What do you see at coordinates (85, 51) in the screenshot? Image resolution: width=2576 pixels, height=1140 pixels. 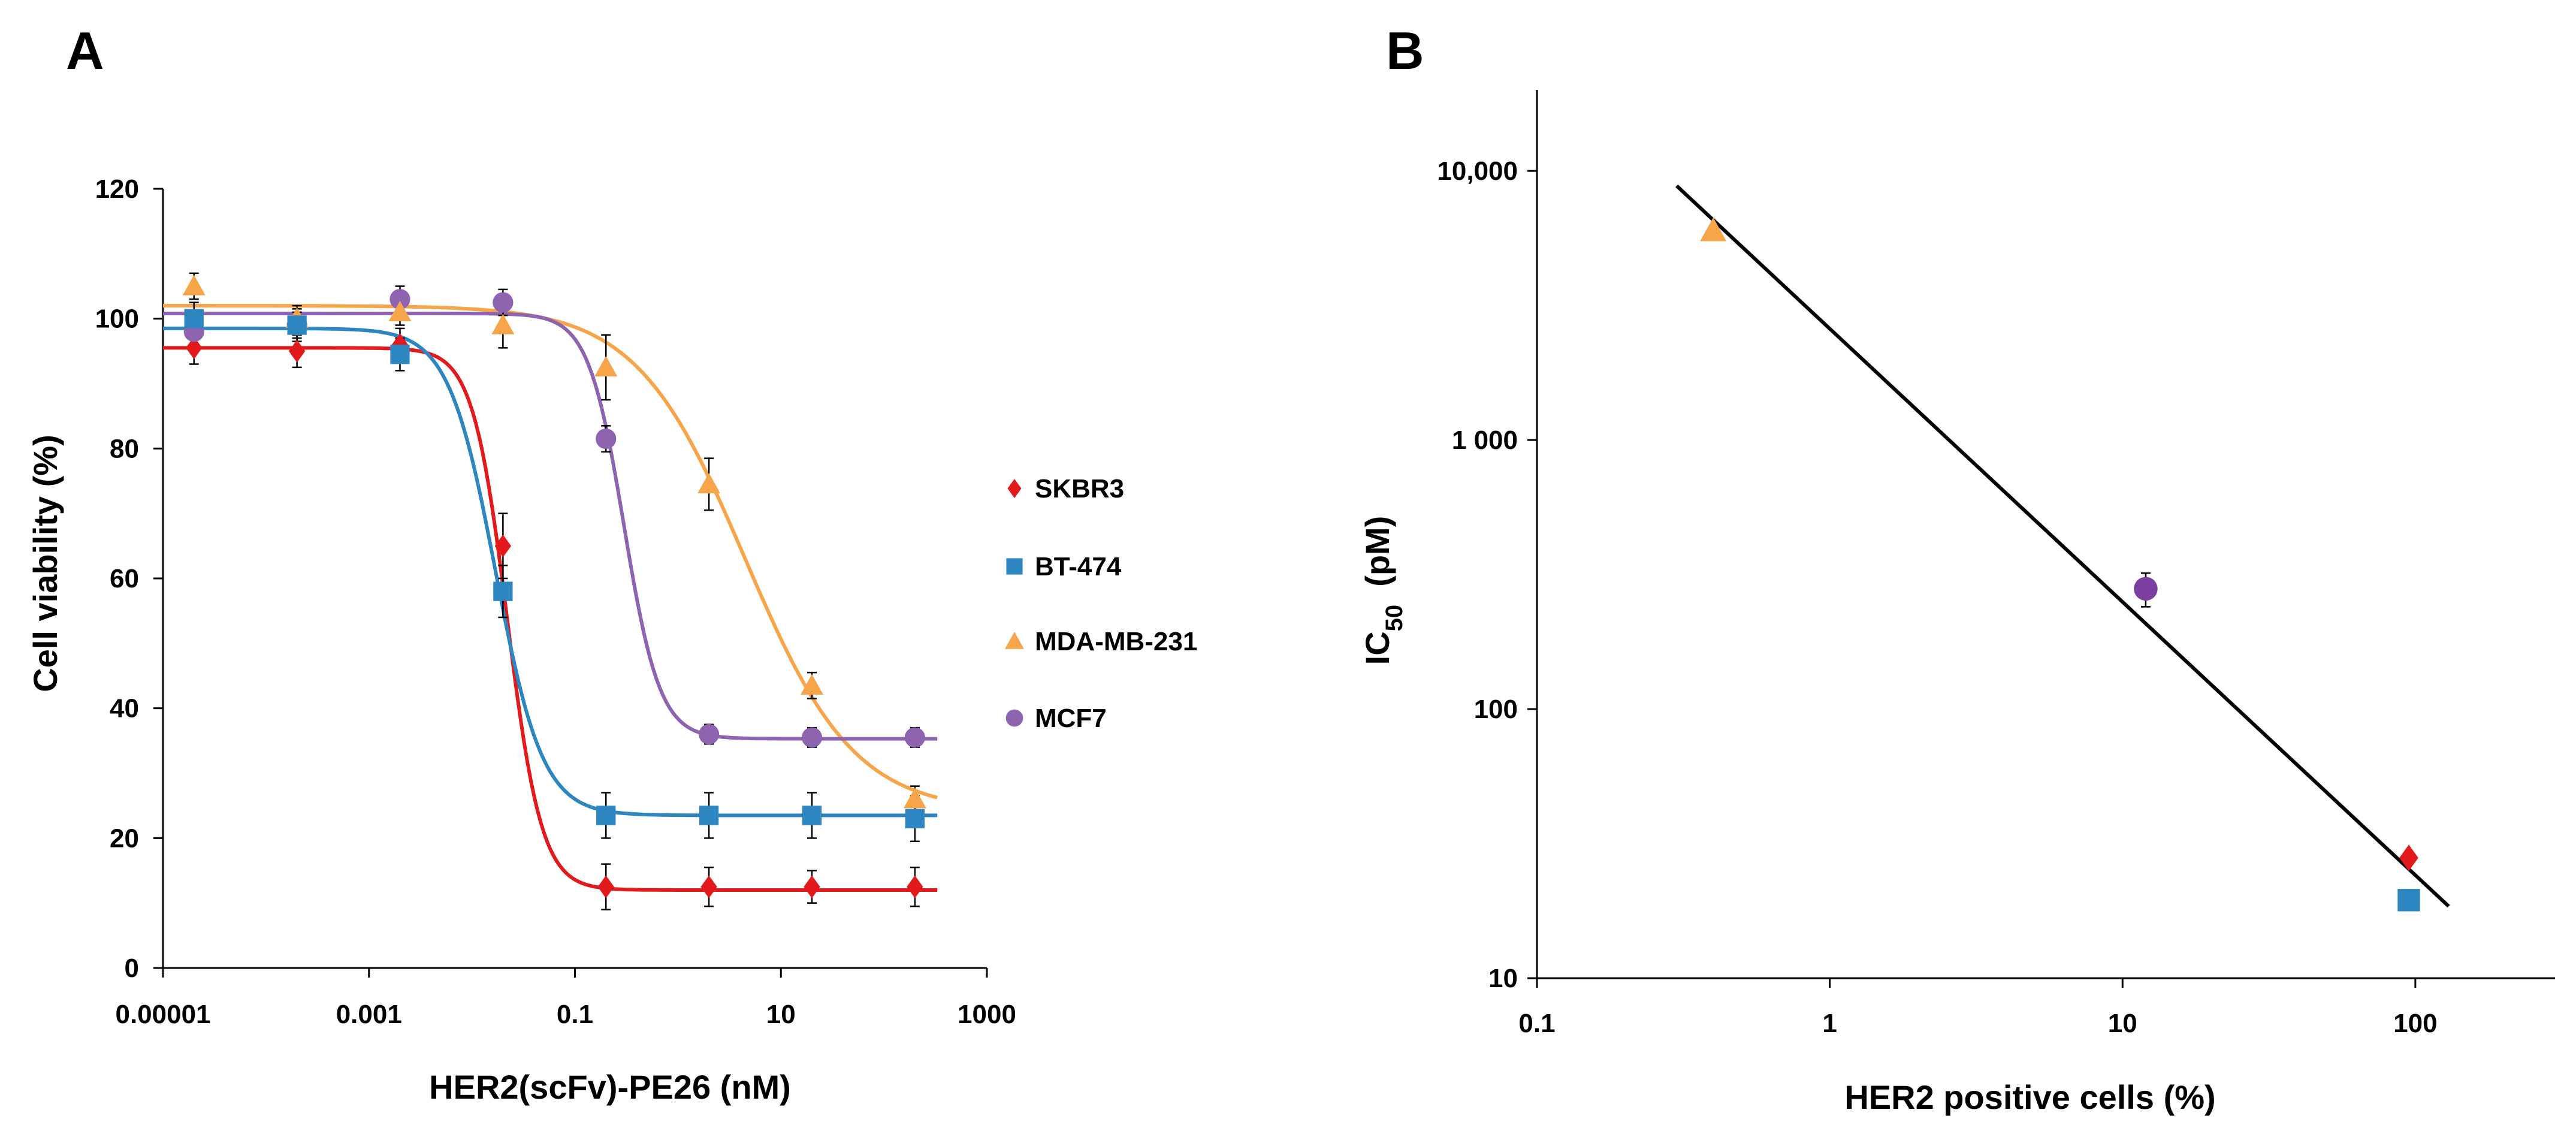 I see `panel-label-a: A` at bounding box center [85, 51].